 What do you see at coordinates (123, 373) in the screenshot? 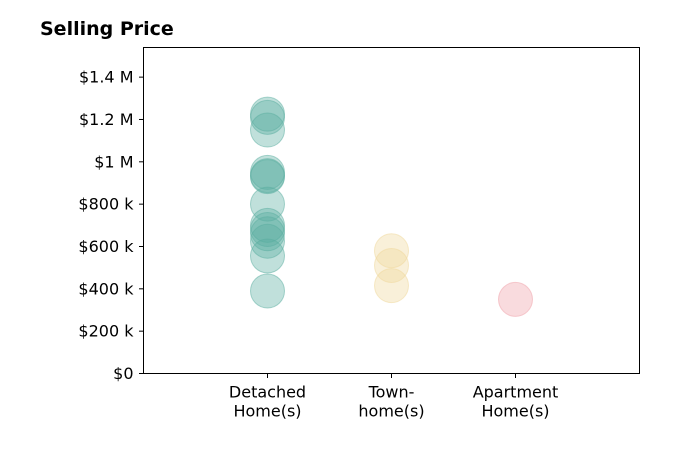
I see `y-tick-label: $0` at bounding box center [123, 373].